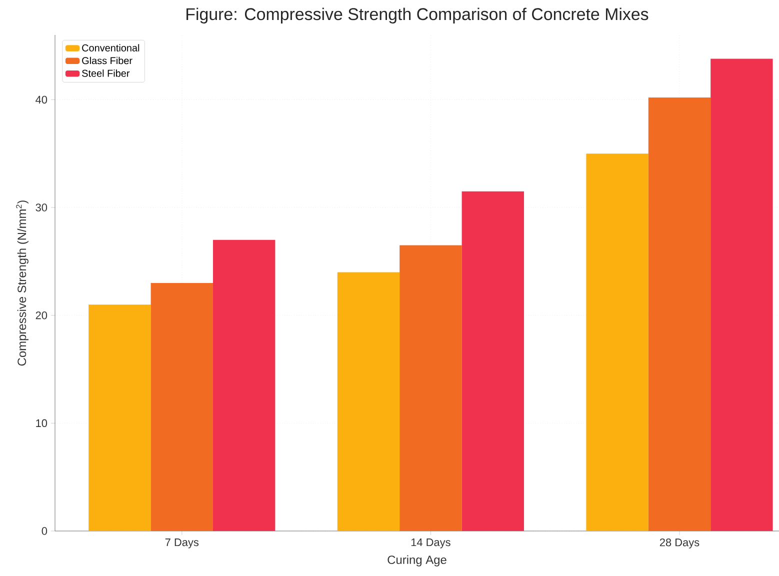 The image size is (779, 576). I want to click on y-tick-label: 10, so click(42, 423).